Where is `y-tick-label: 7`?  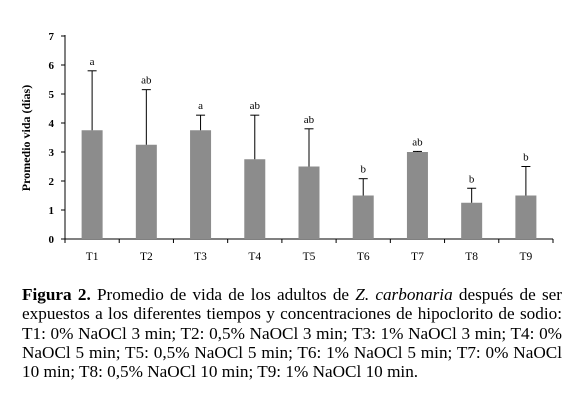
y-tick-label: 7 is located at coordinates (52, 37).